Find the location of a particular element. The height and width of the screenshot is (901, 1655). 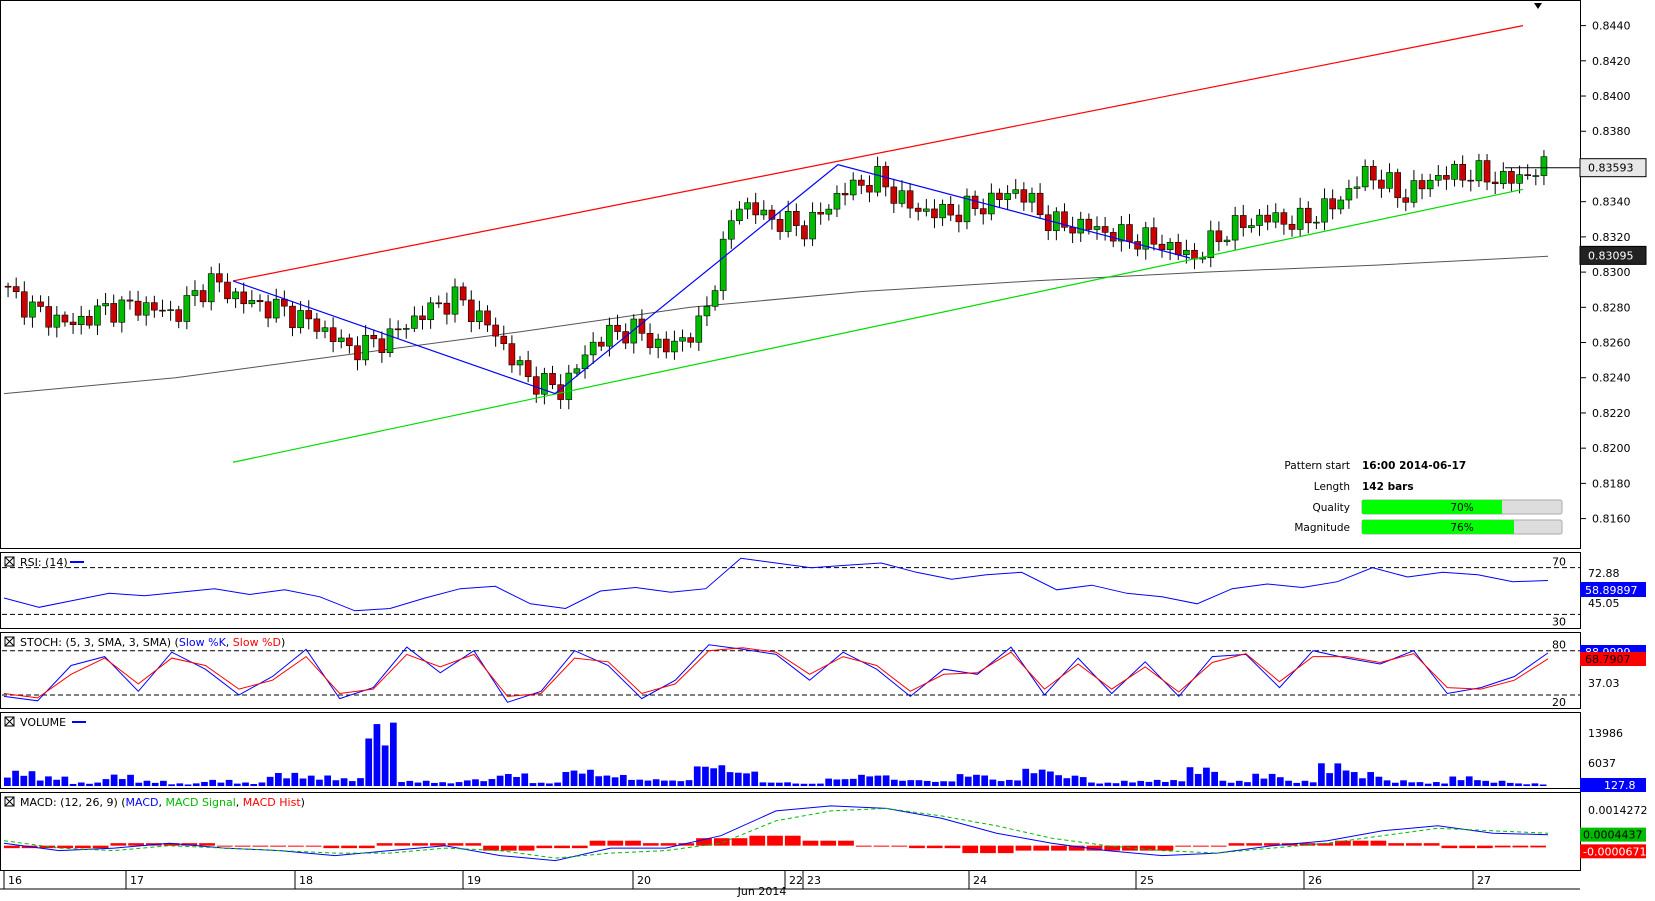

x-tick-label: 16 is located at coordinates (15, 880).